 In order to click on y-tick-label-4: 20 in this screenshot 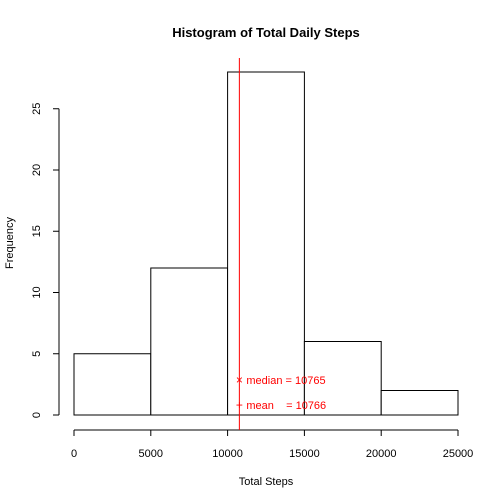, I will do `click(37, 170)`.